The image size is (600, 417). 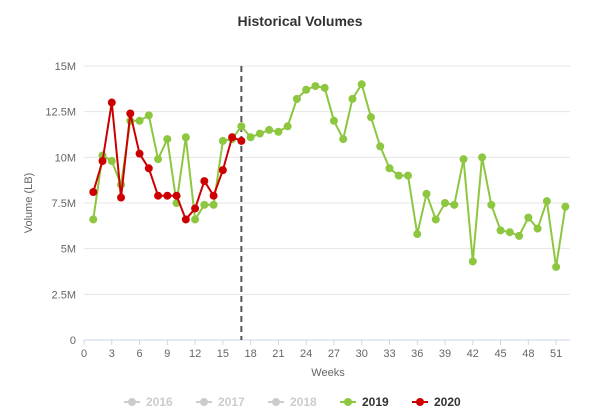 I want to click on x-tick-label: 48, so click(x=528, y=354).